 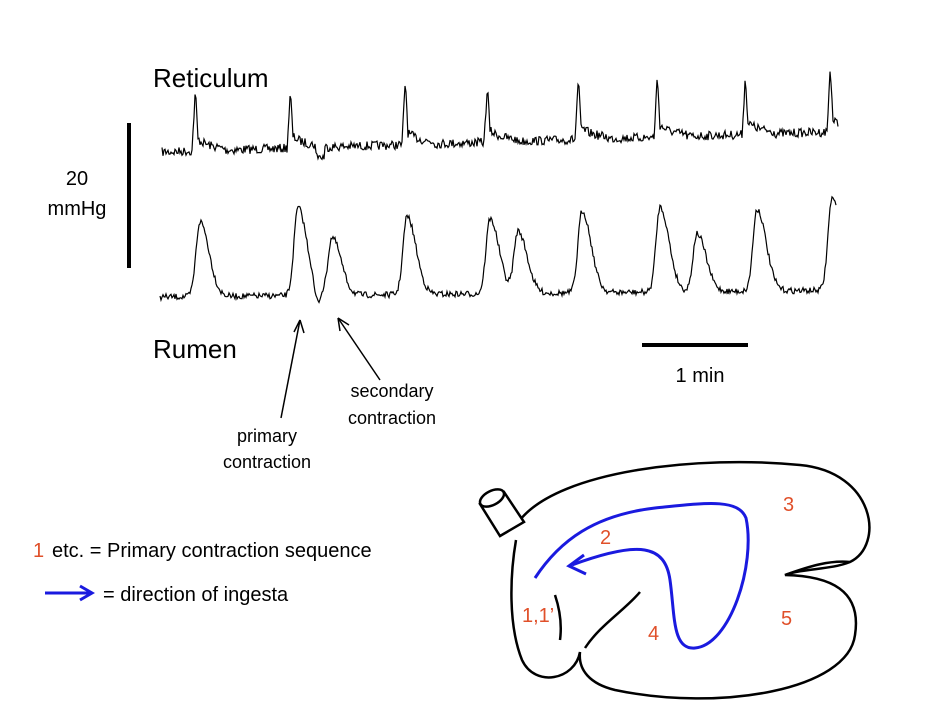 I want to click on stomach-label: 5, so click(x=786, y=619).